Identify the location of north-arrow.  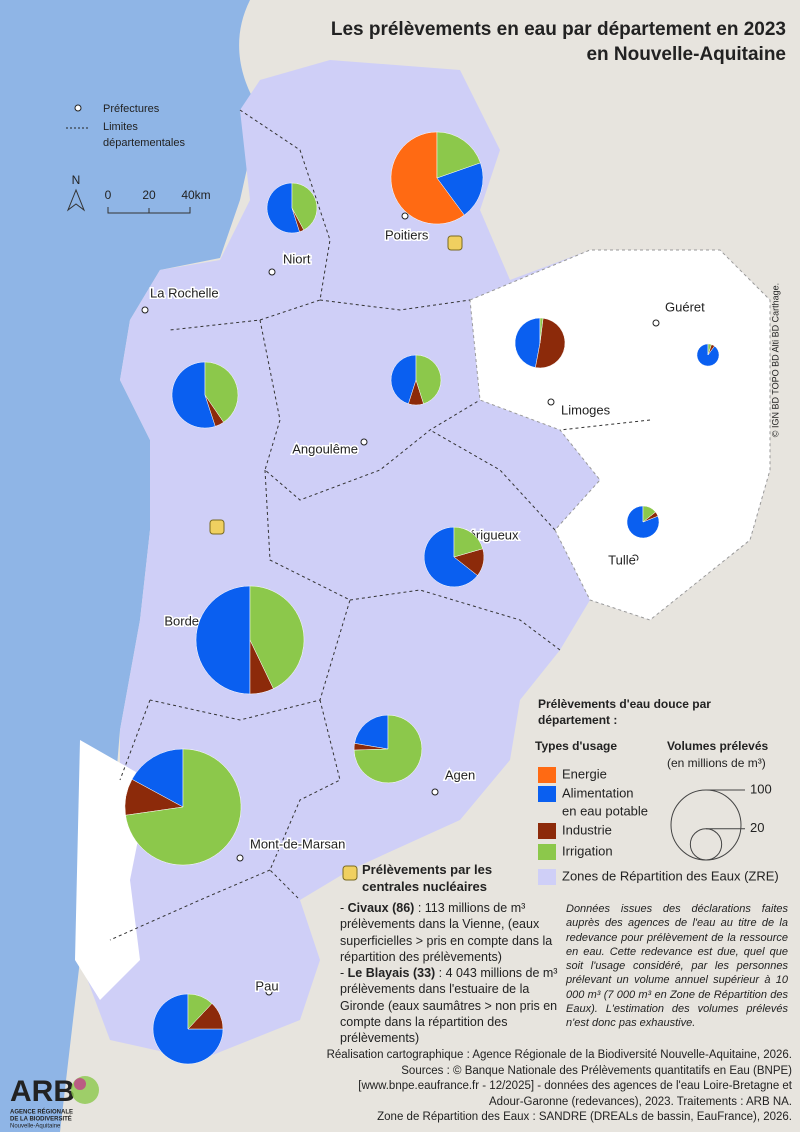
(76, 200).